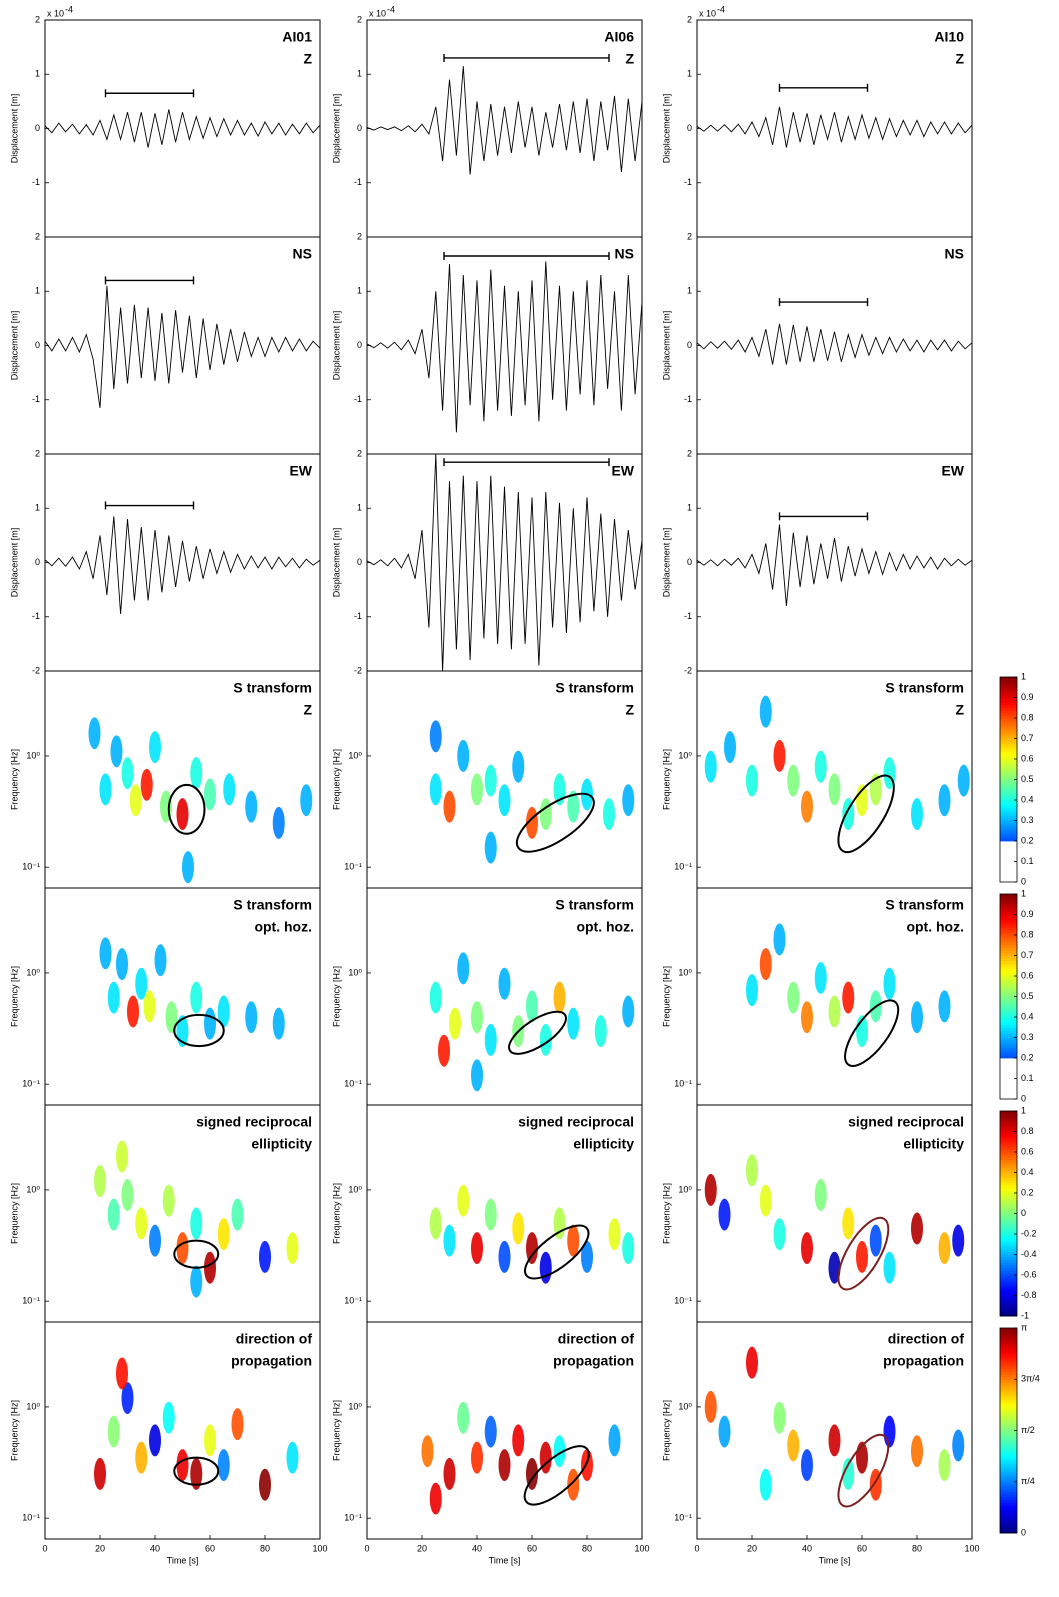  What do you see at coordinates (823, 87) in the screenshot?
I see `time-window` at bounding box center [823, 87].